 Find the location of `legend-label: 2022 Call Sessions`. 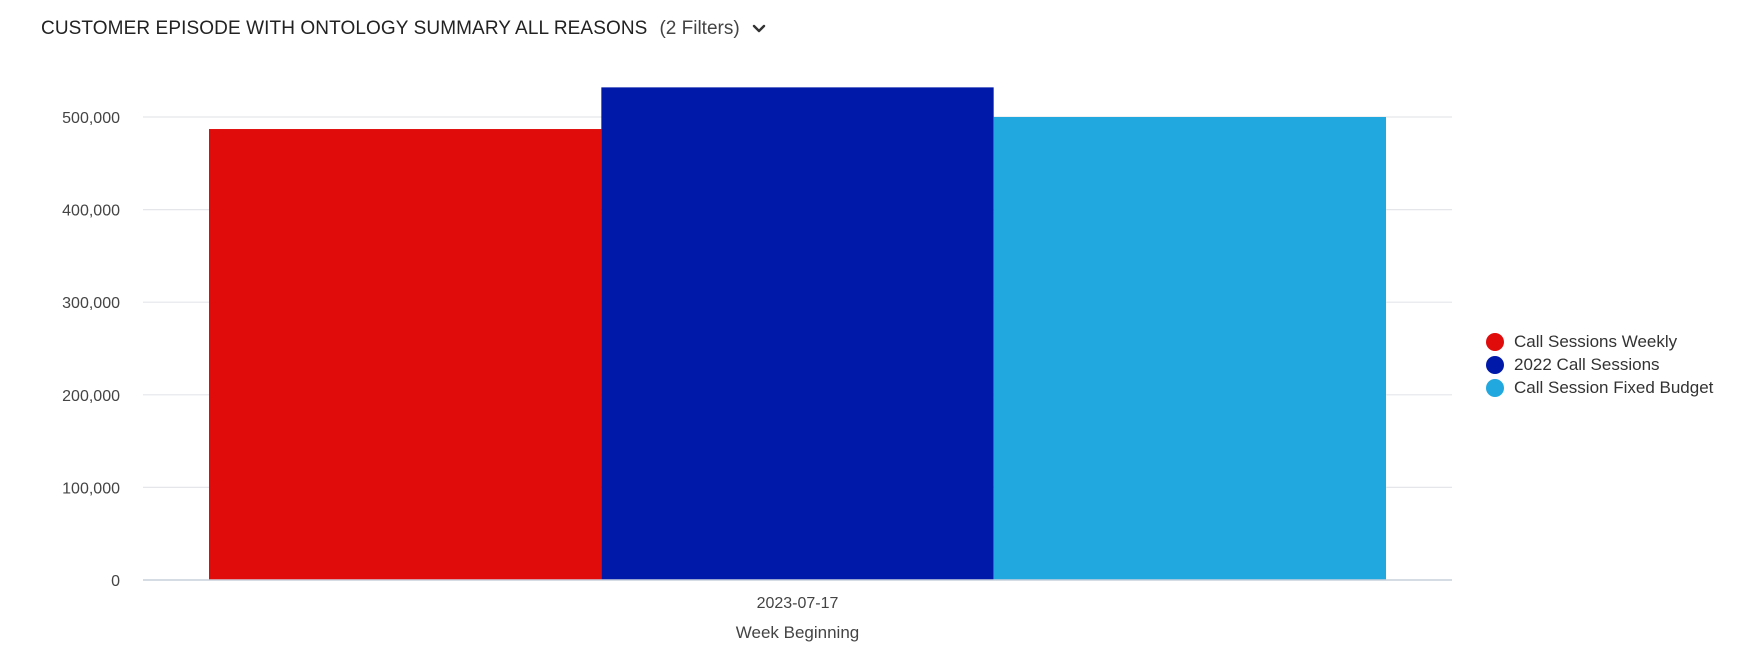

legend-label: 2022 Call Sessions is located at coordinates (1587, 364).